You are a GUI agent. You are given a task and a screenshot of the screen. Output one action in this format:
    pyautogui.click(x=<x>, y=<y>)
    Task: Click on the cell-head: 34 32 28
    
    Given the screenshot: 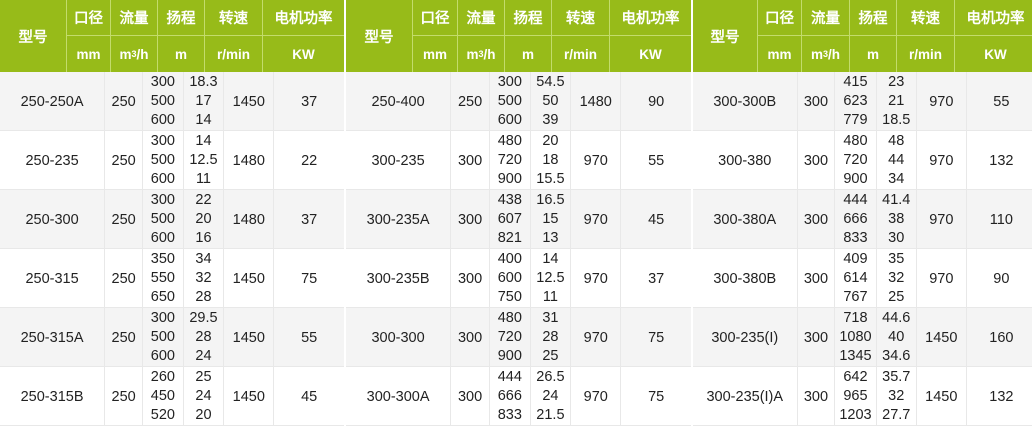 What is the action you would take?
    pyautogui.click(x=204, y=278)
    